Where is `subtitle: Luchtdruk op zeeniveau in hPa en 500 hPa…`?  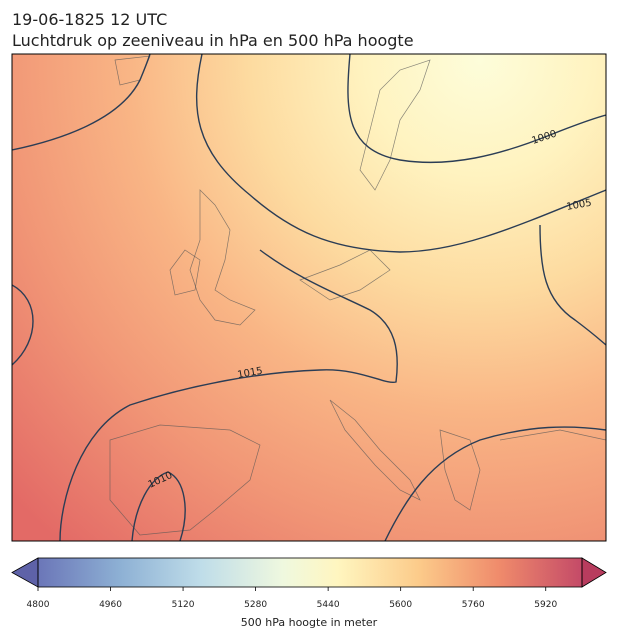
subtitle: Luchtdruk op zeeniveau in hPa en 500 hPa… is located at coordinates (213, 40).